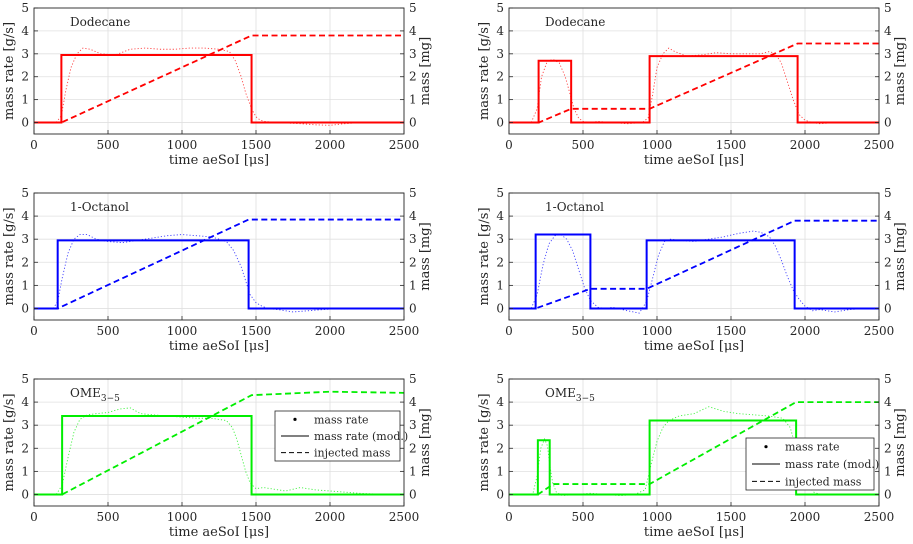 This screenshot has height=544, width=913. What do you see at coordinates (295, 419) in the screenshot?
I see `legend-marker-dot` at bounding box center [295, 419].